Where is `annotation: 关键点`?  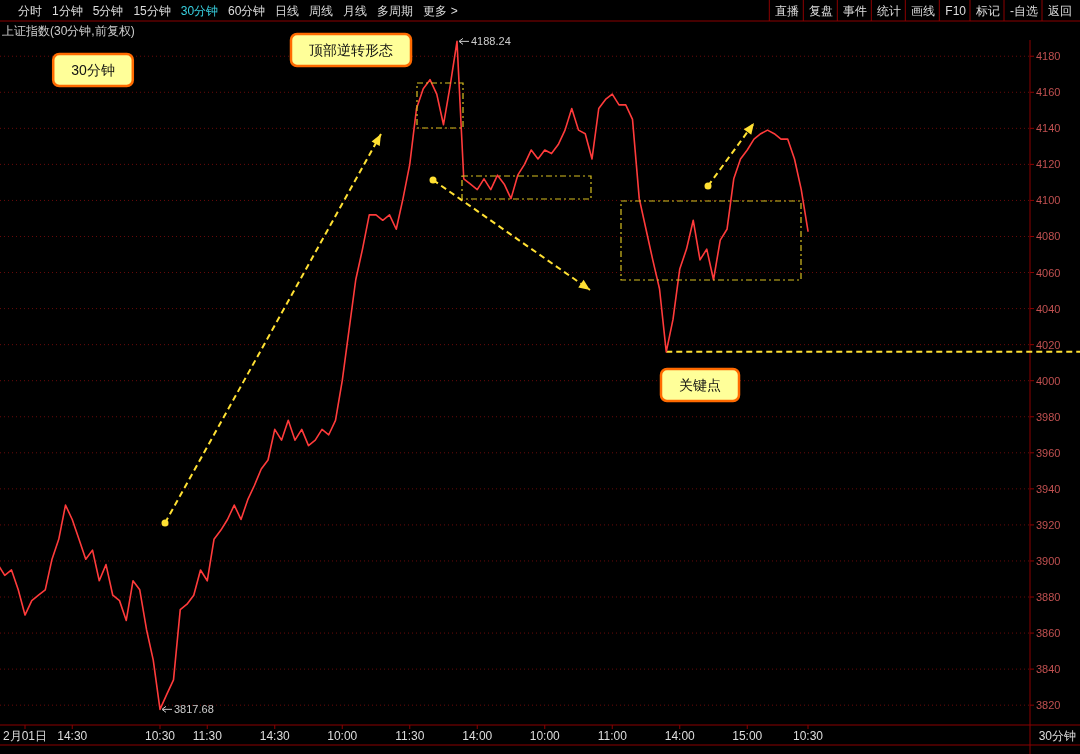
annotation: 关键点 is located at coordinates (700, 385).